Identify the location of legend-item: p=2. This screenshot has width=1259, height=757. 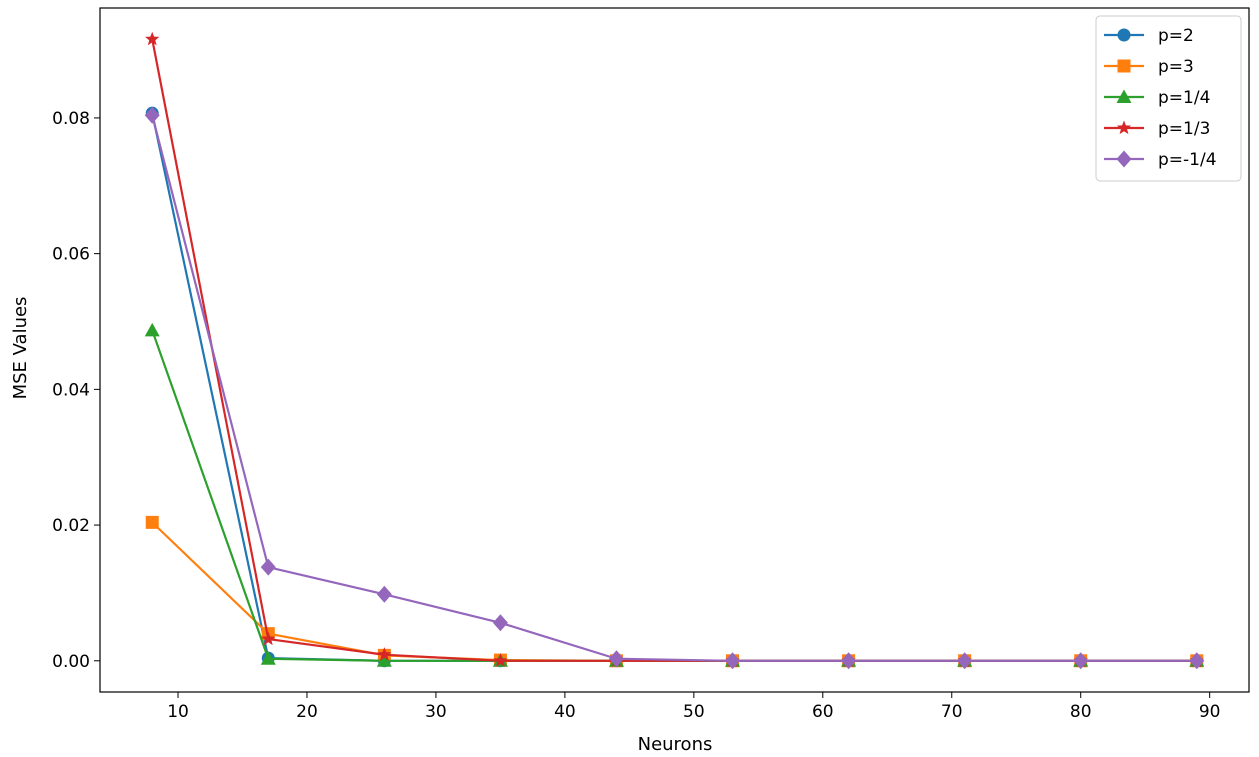
(1149, 36).